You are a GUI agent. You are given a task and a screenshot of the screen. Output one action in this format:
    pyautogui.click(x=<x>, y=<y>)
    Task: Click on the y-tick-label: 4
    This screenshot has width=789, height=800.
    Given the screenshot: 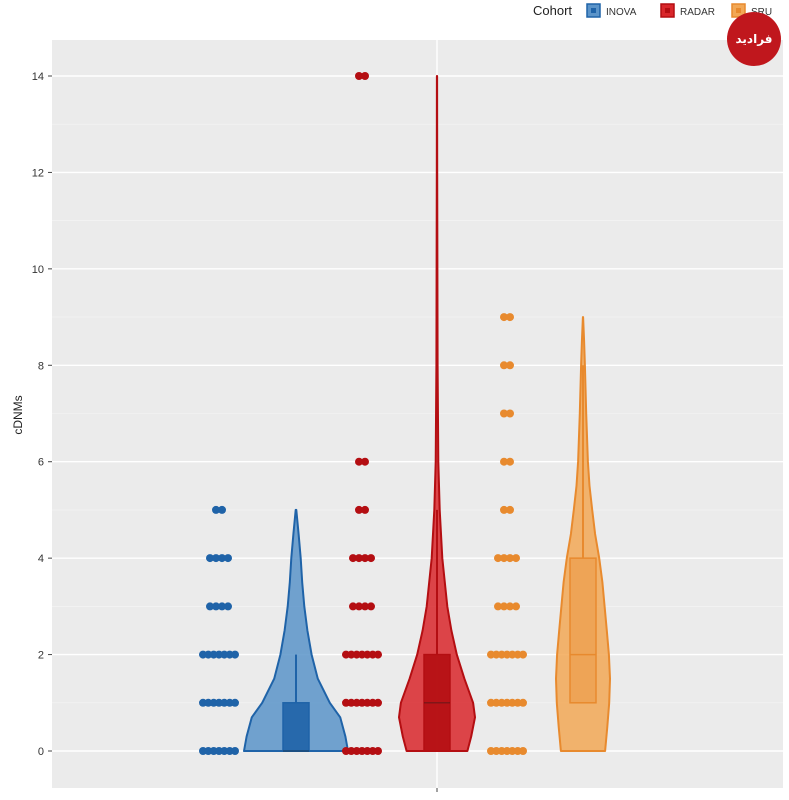 What is the action you would take?
    pyautogui.click(x=41, y=559)
    